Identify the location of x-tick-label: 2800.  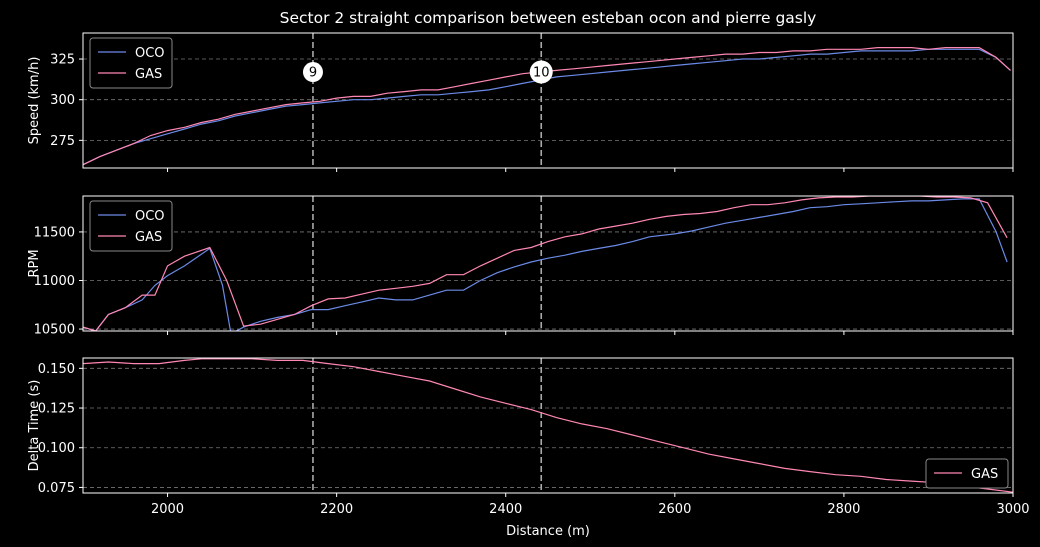
(843, 509).